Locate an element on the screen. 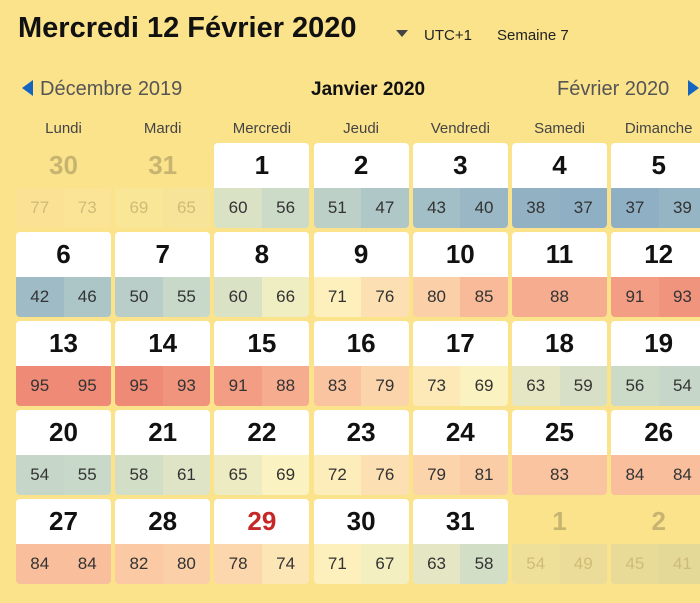 The height and width of the screenshot is (603, 700). day-cell: 30 77 73 is located at coordinates (63, 185).